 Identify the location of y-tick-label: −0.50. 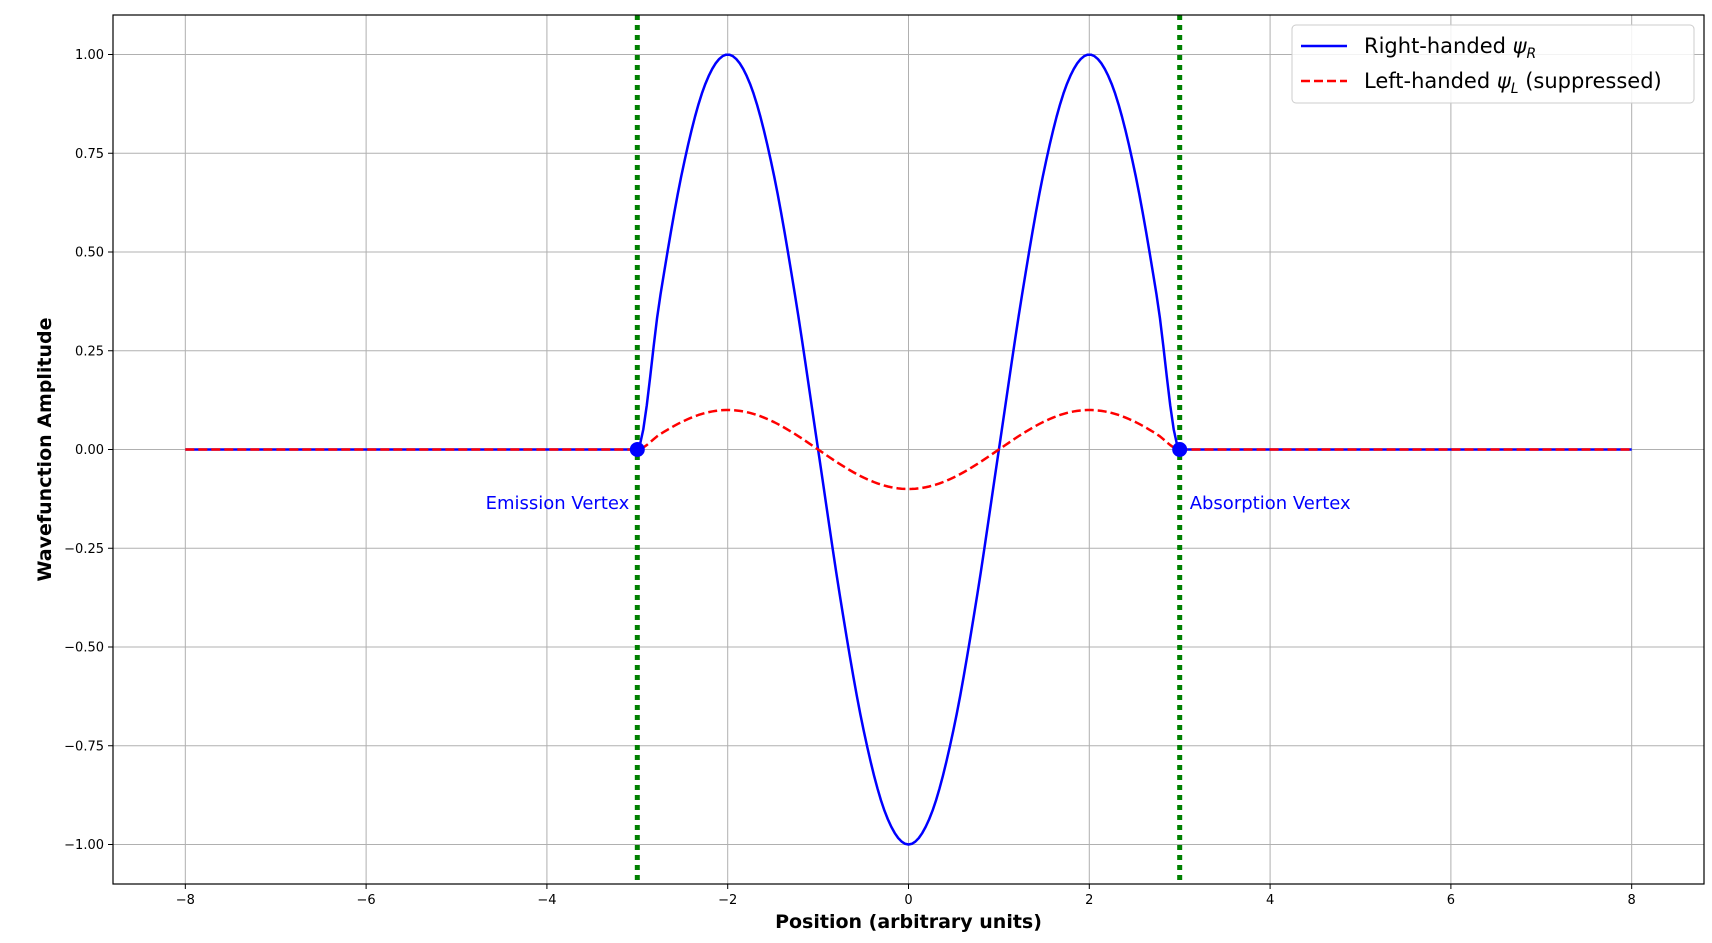
(84, 648).